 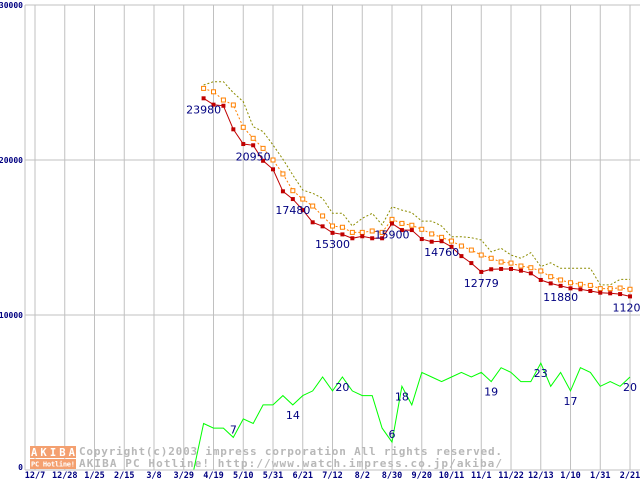 I want to click on x-tick-label: 2/15, so click(x=124, y=475).